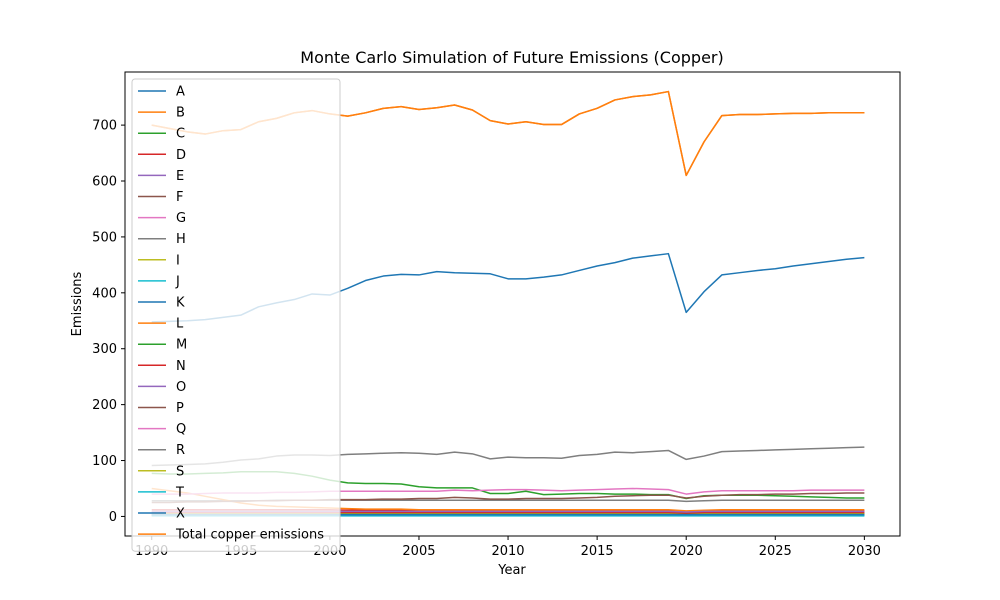  What do you see at coordinates (104, 461) in the screenshot?
I see `y-tick-label: 100` at bounding box center [104, 461].